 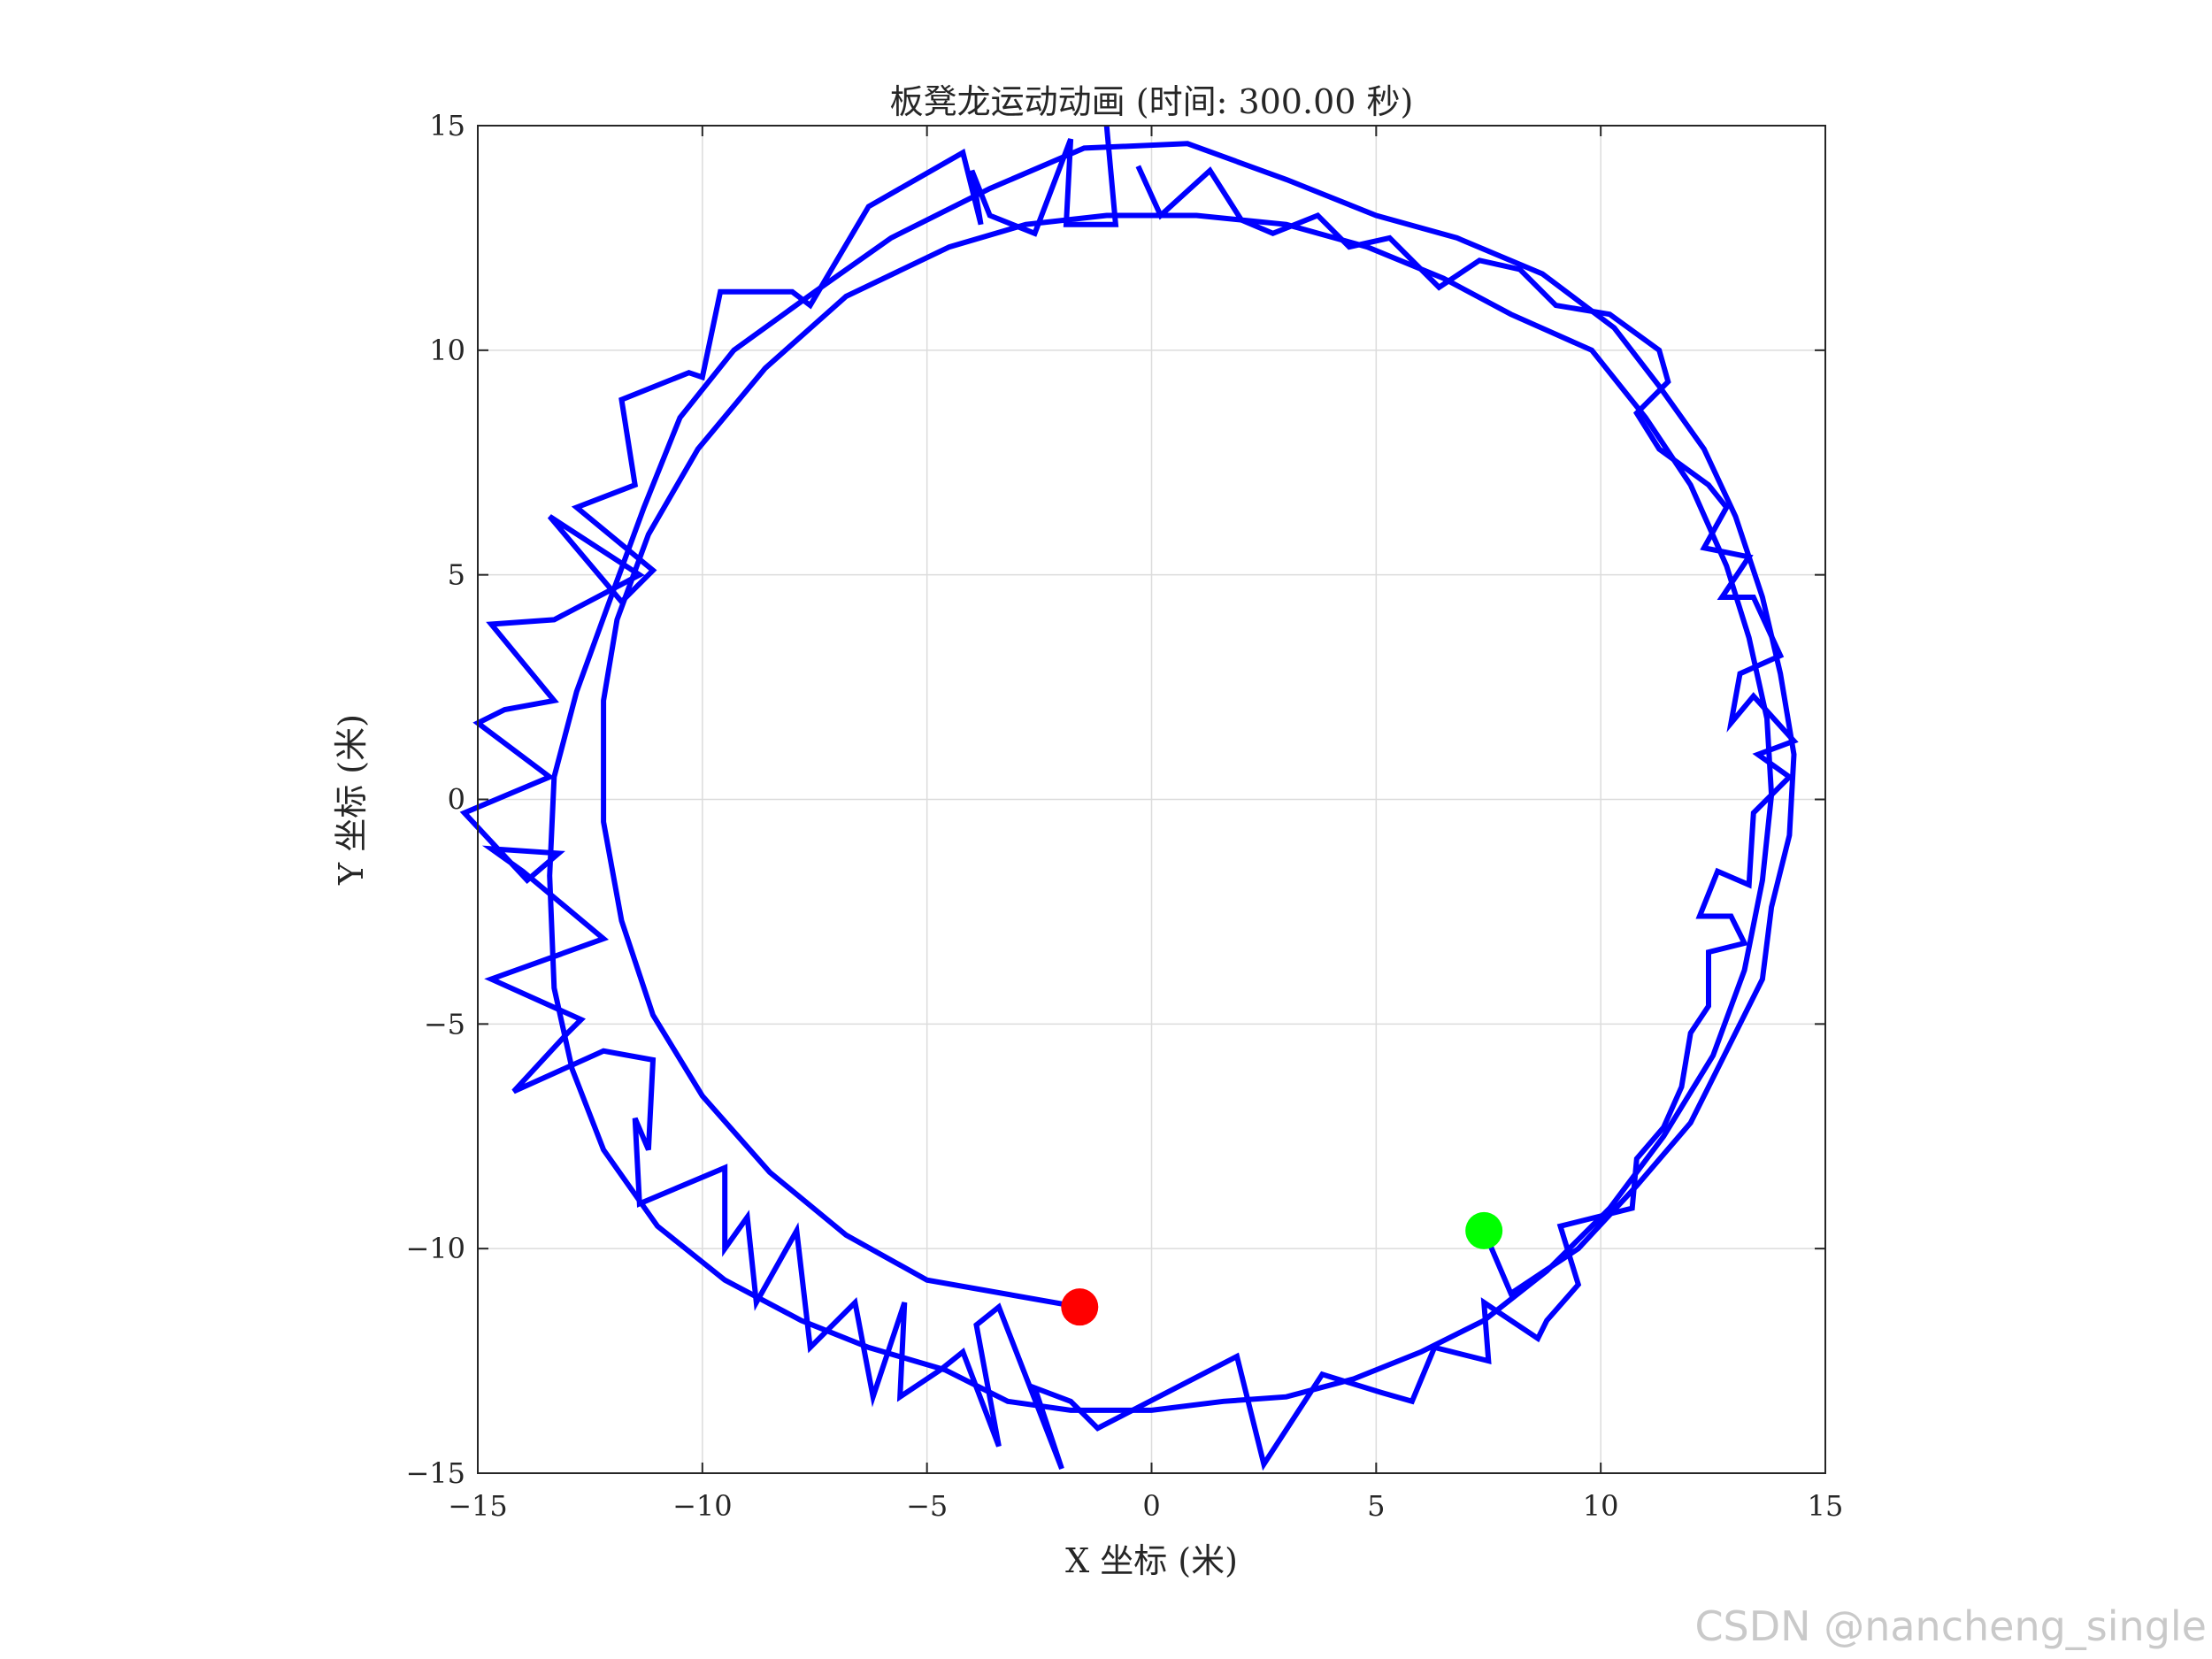 I want to click on marker-layer, so click(x=1282, y=1269).